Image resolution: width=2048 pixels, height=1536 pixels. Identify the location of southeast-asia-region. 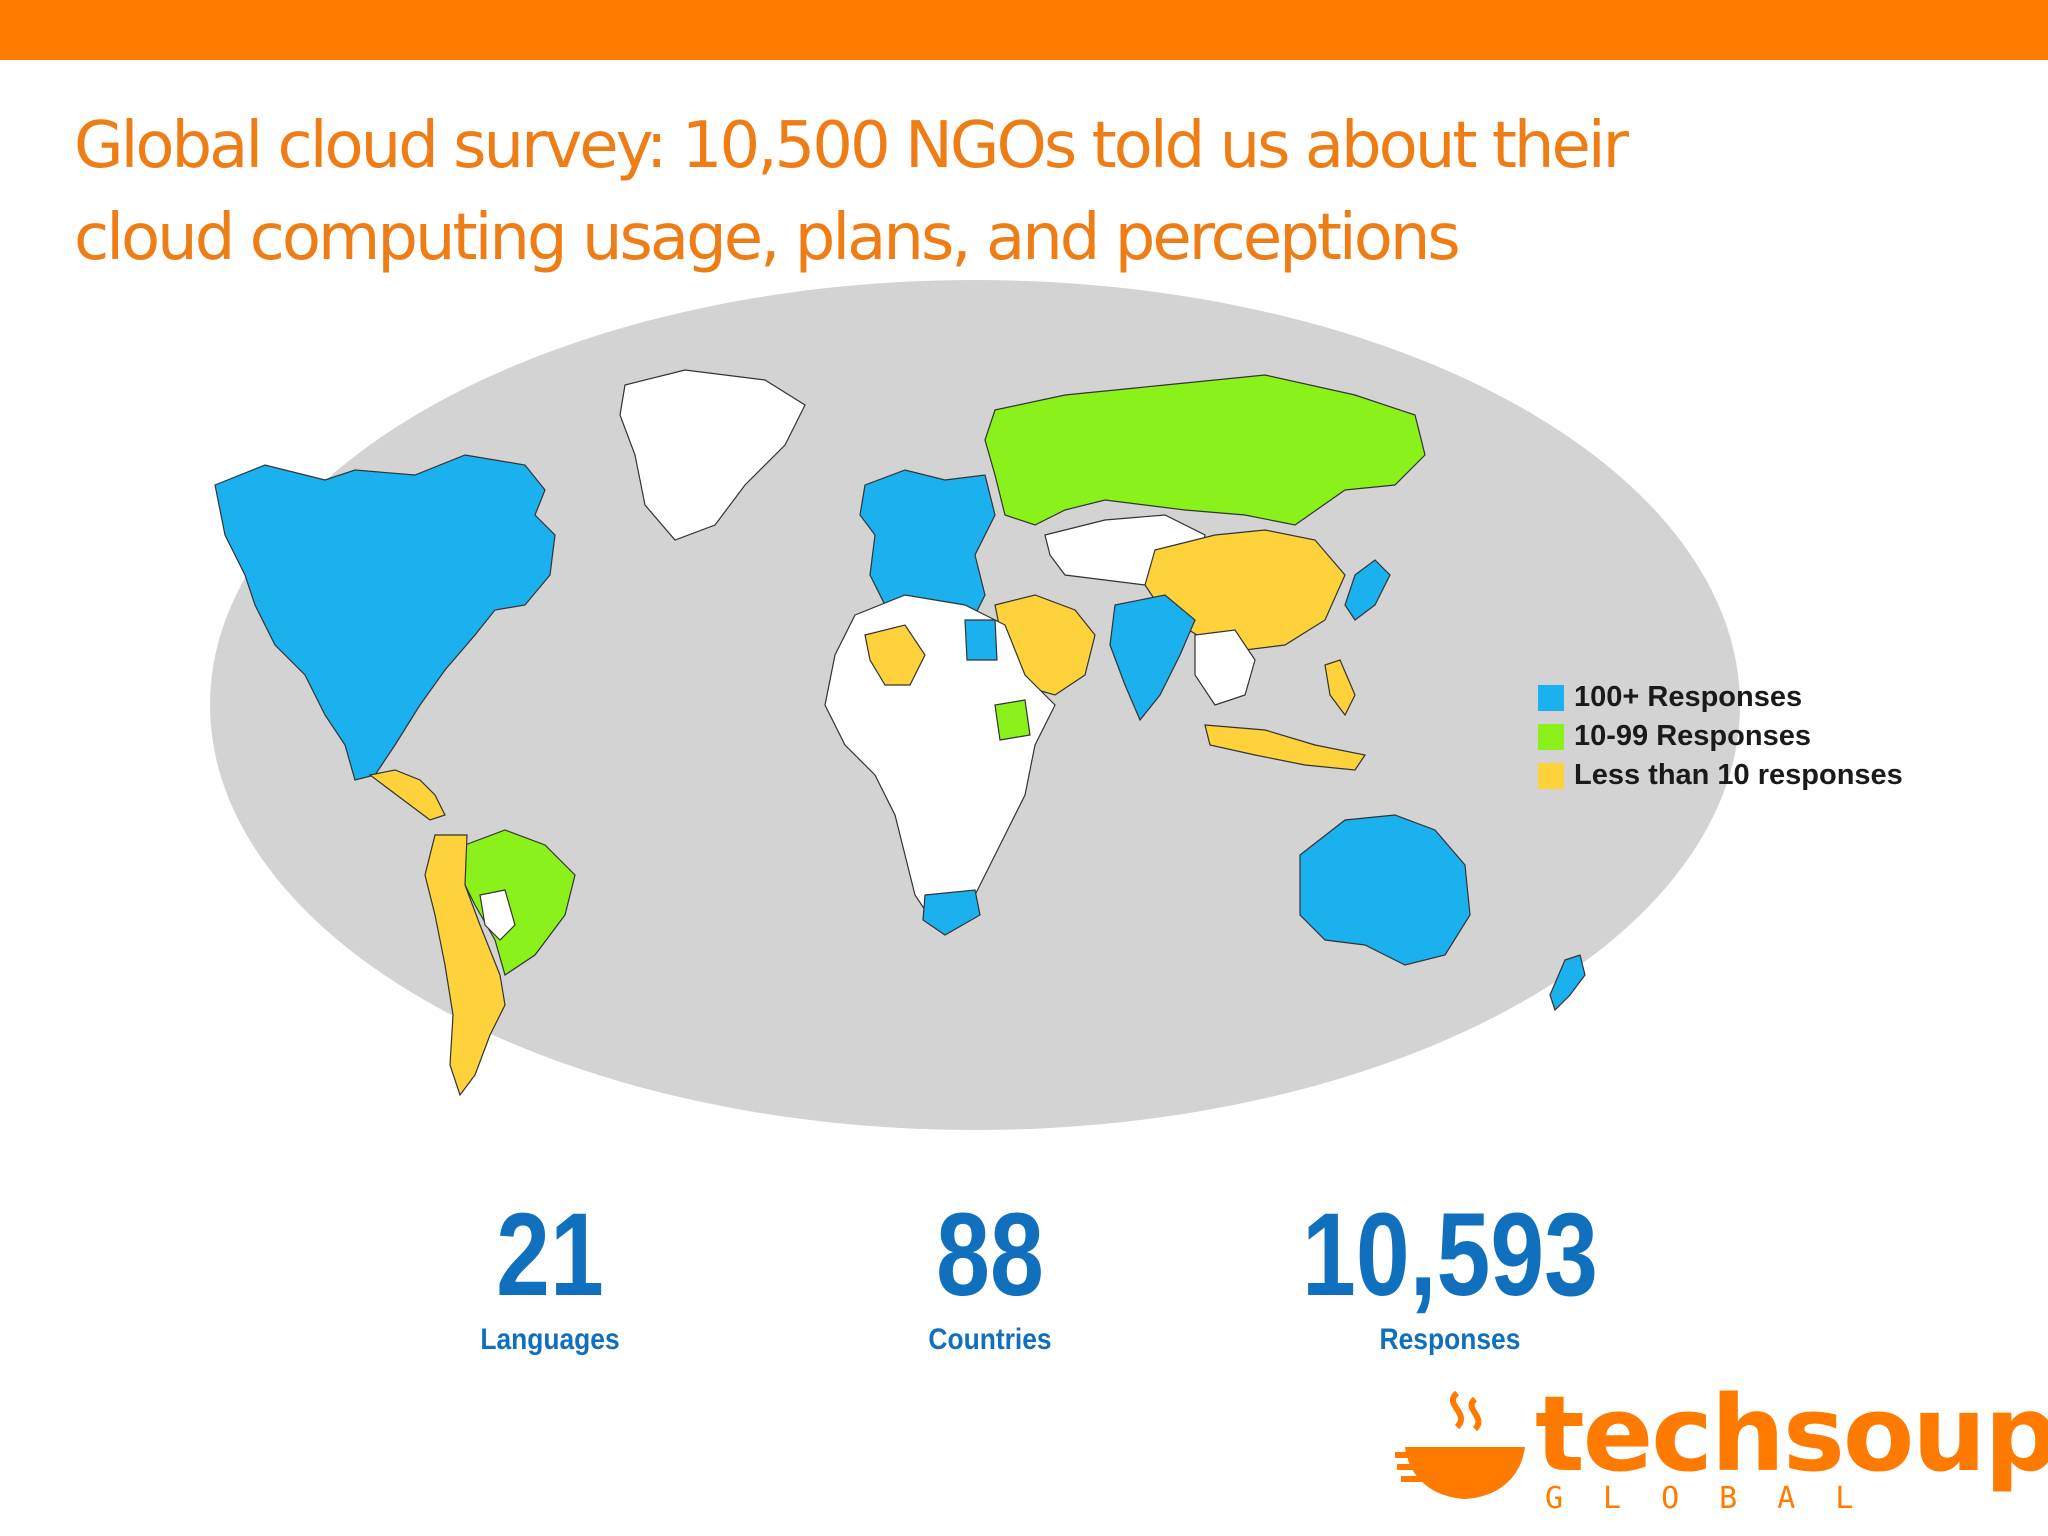
(1225, 667).